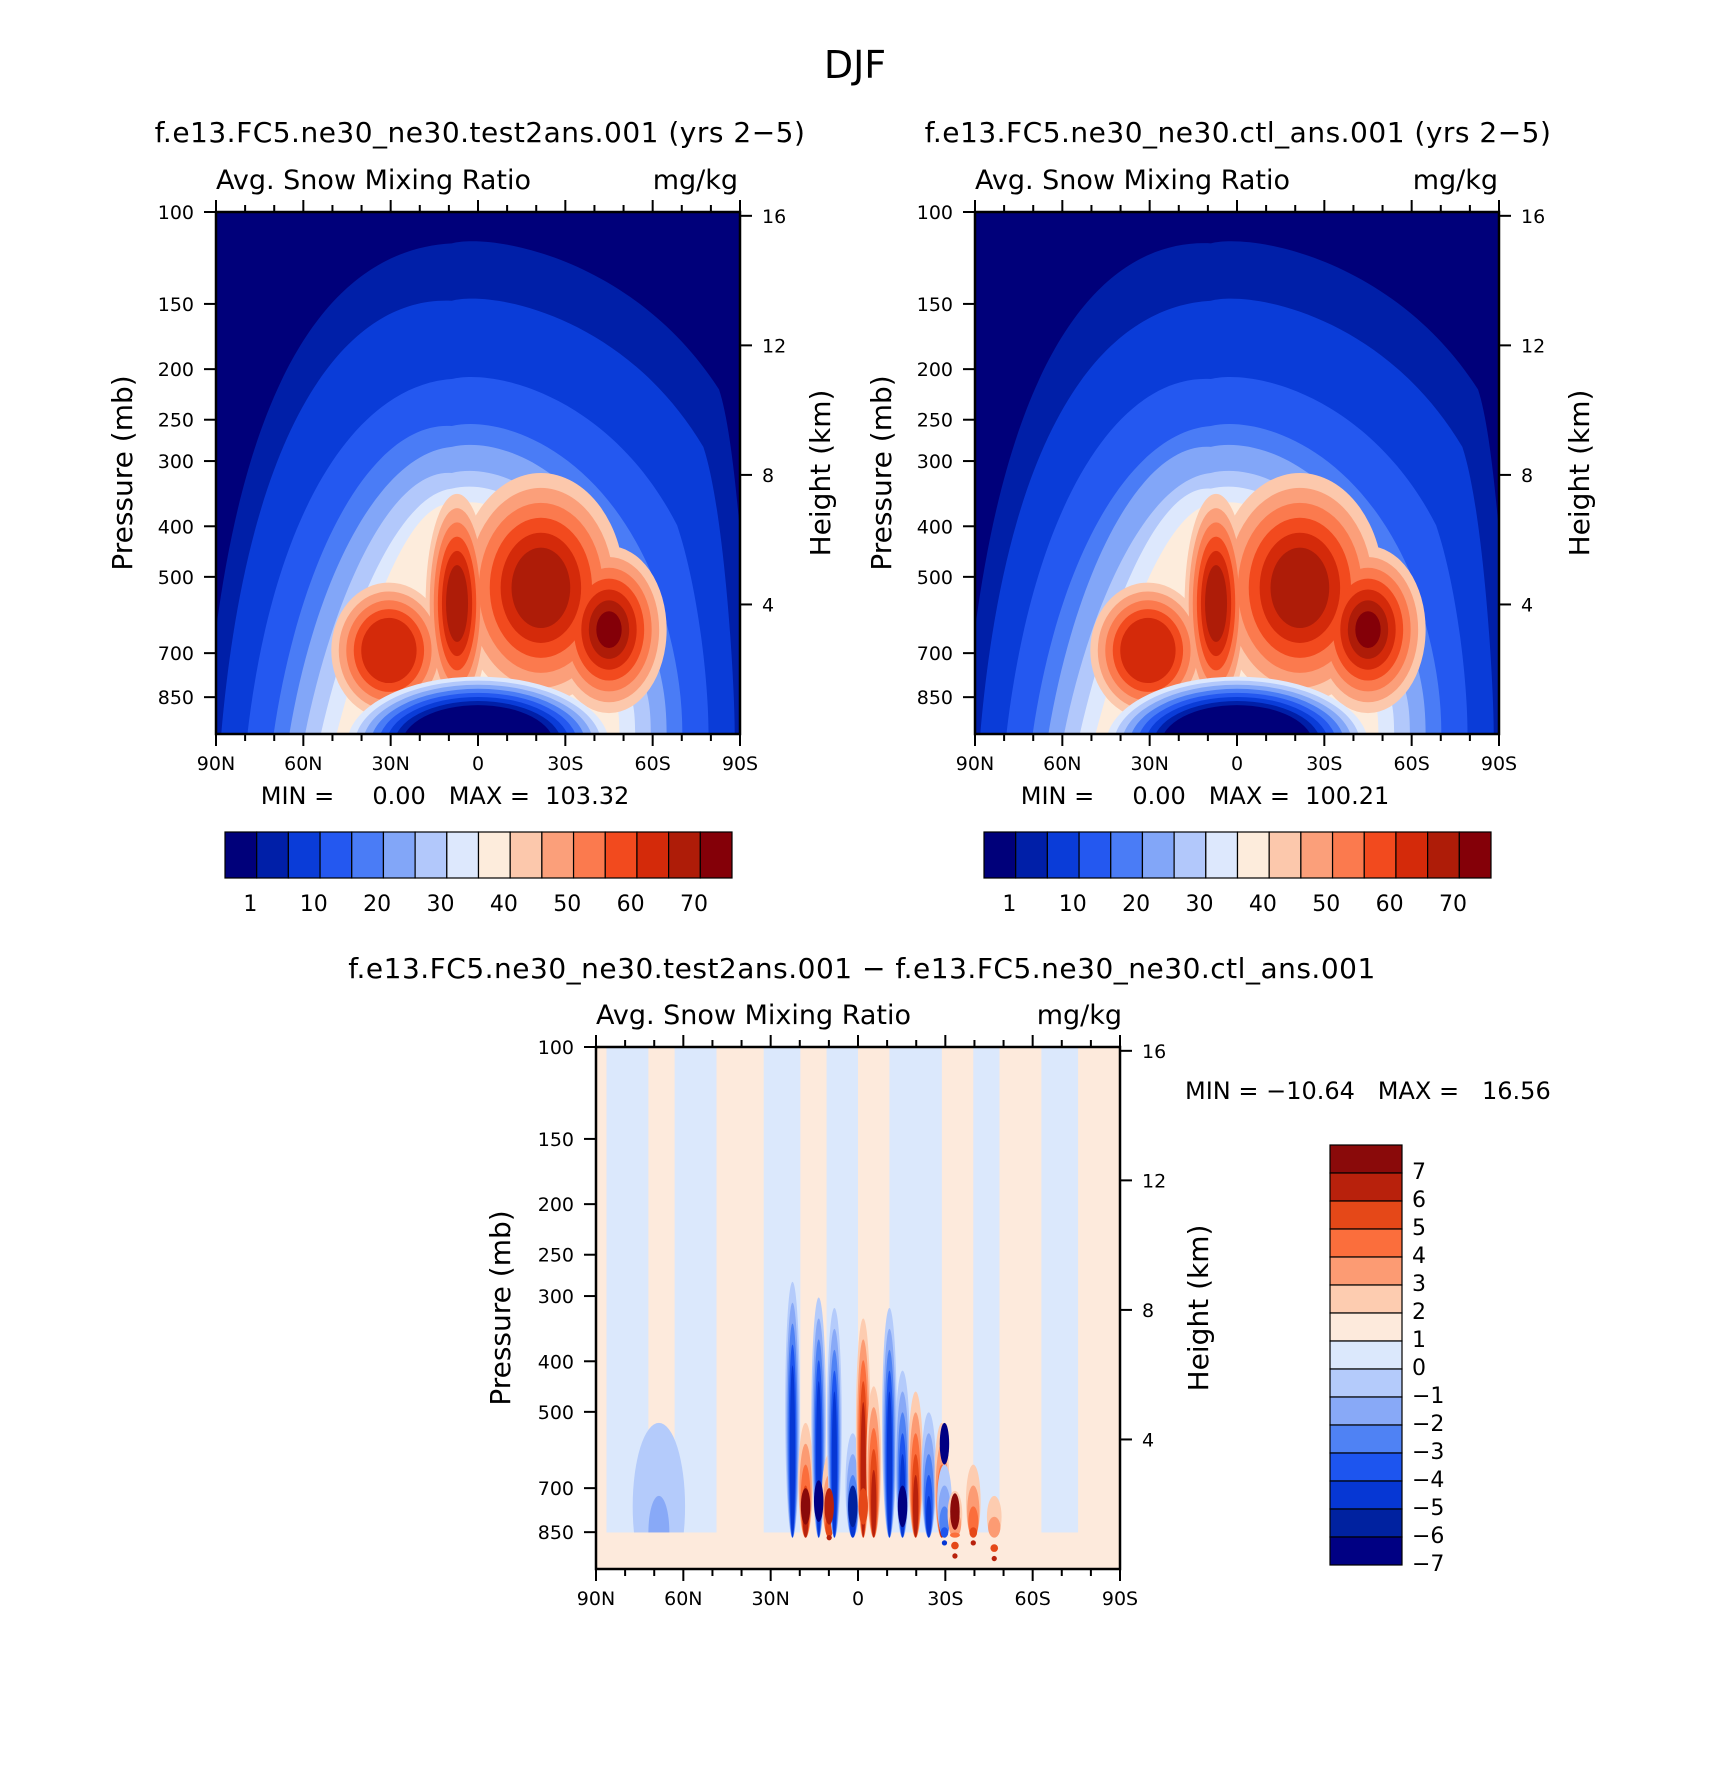  Describe the element at coordinates (753, 1015) in the screenshot. I see `variable-label: Avg. Snow Mixing Ratio` at that location.